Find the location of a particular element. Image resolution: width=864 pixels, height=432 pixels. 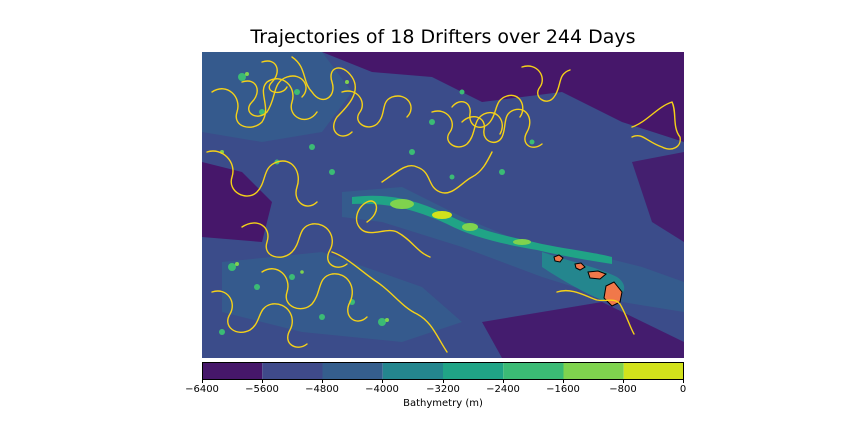

island-kauai is located at coordinates (558, 258).